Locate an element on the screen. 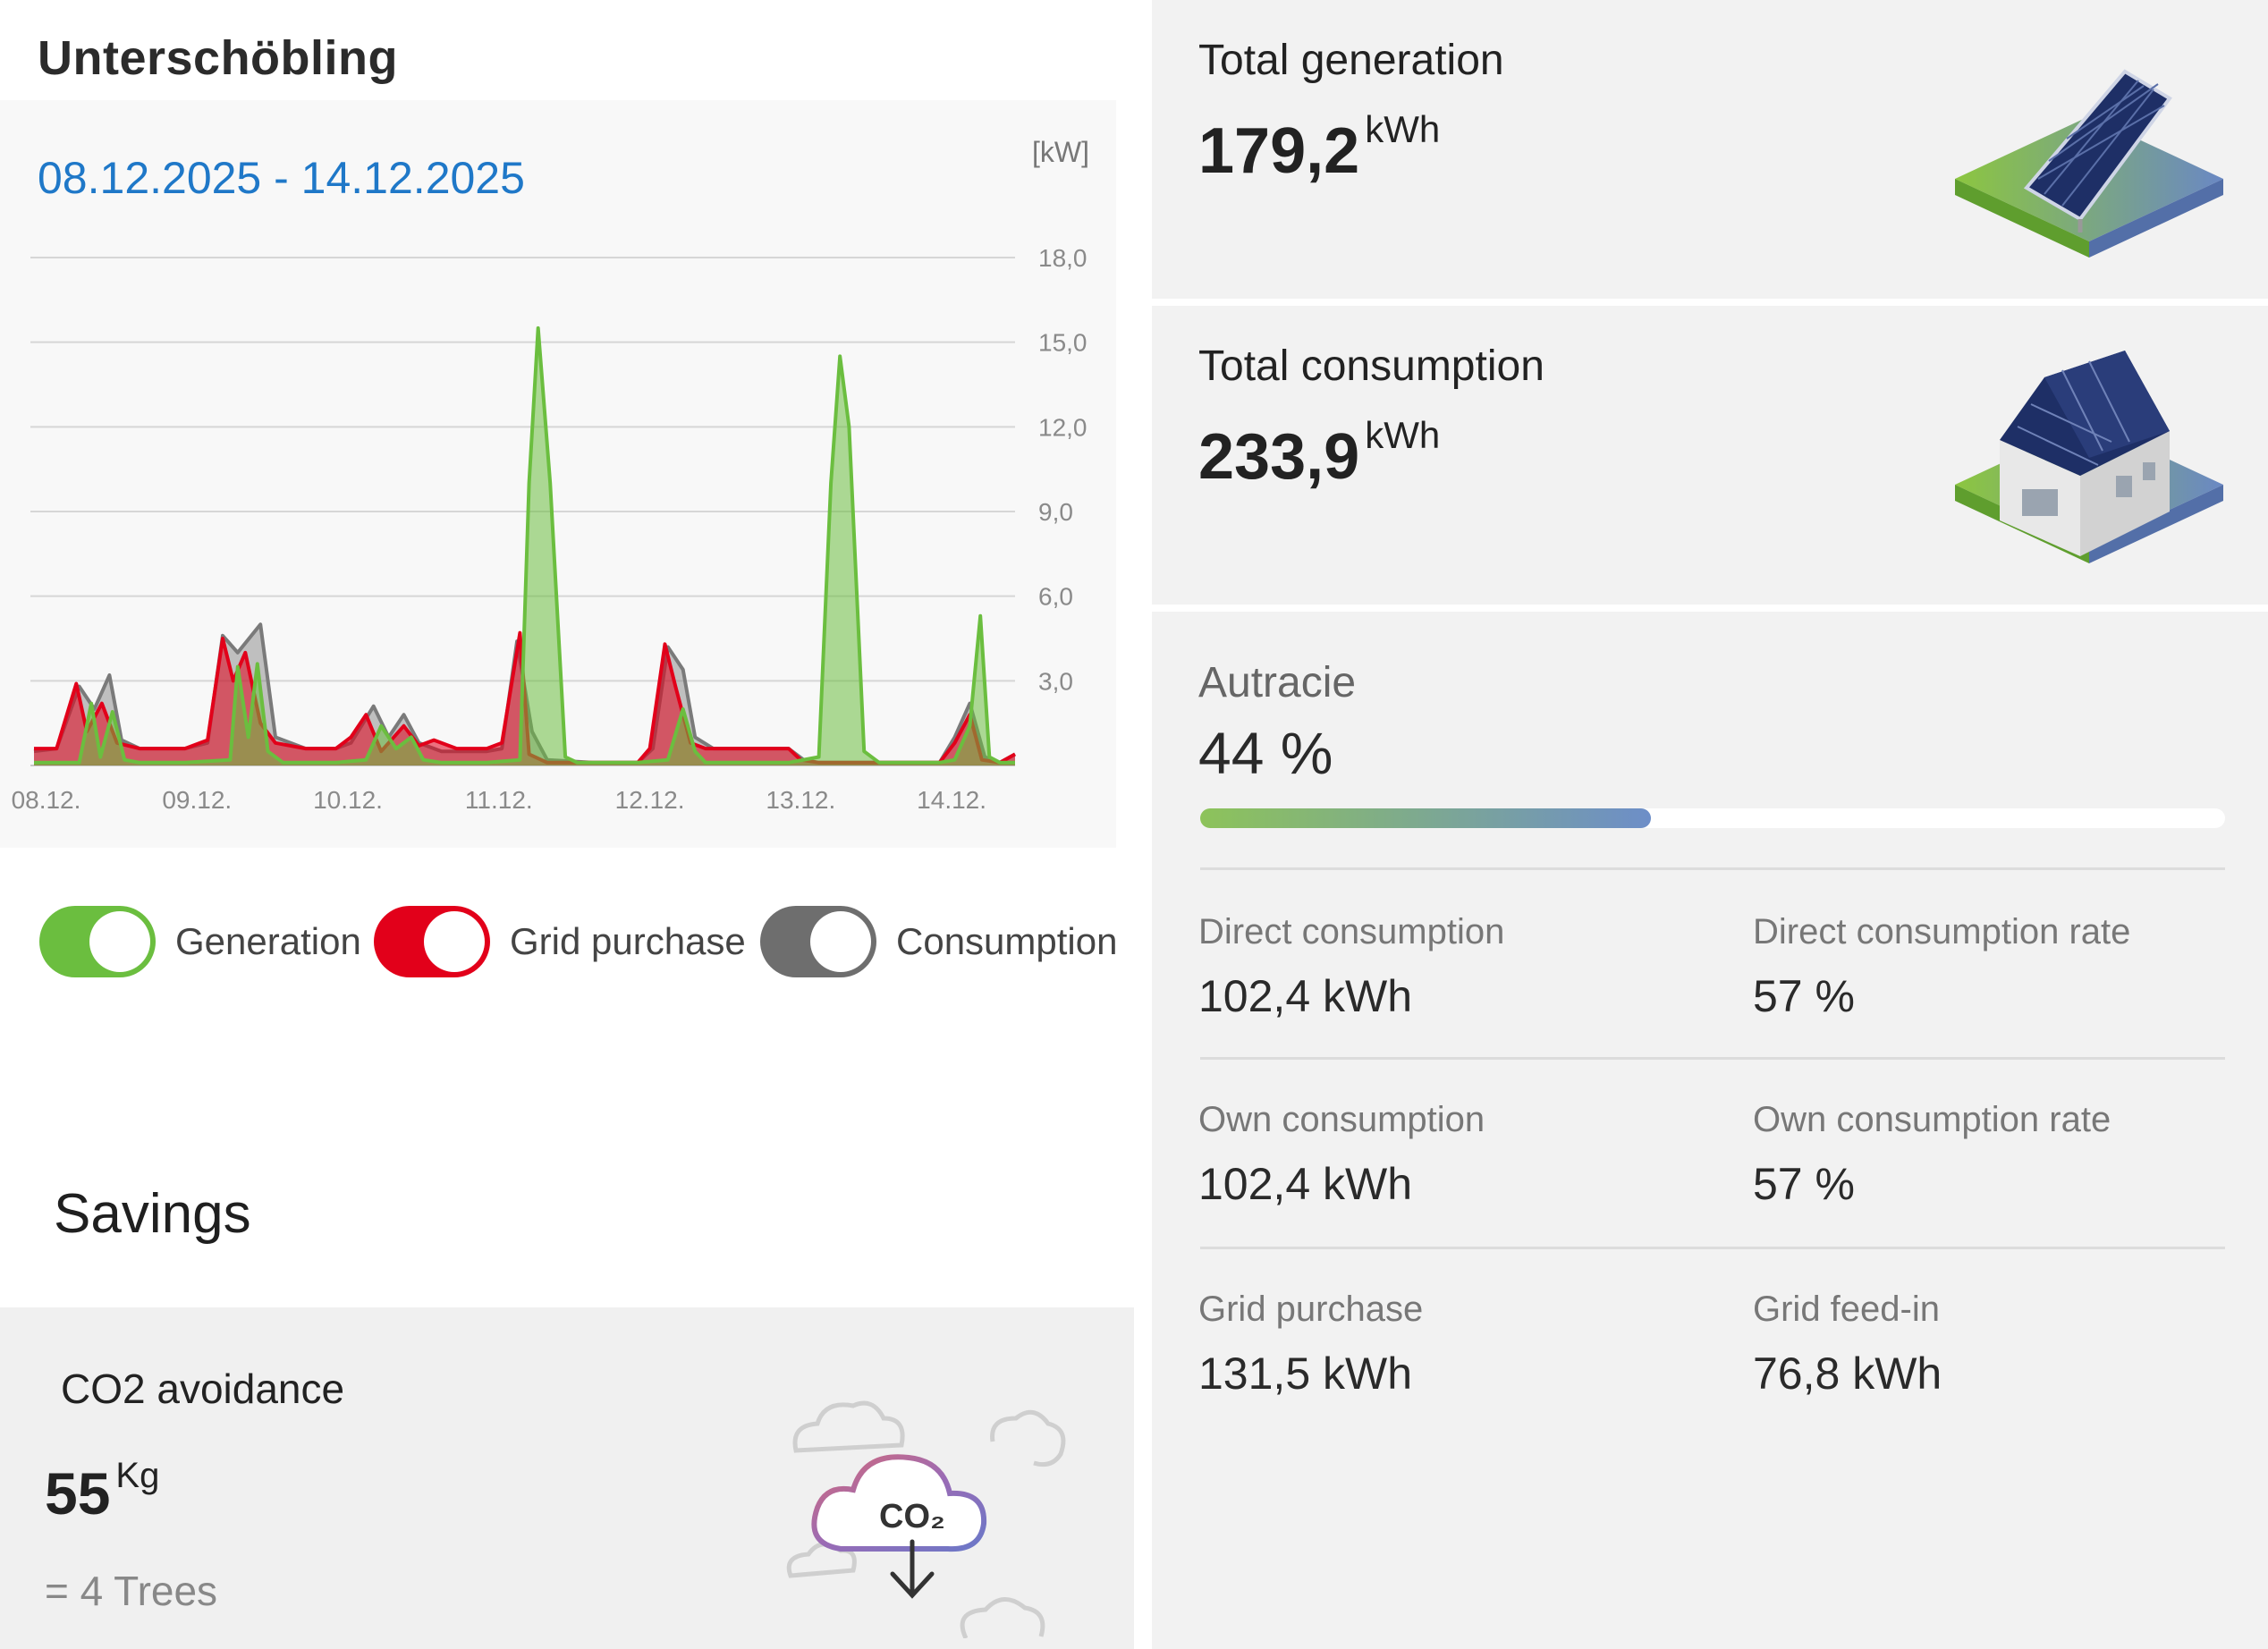  stat-label: Direct consumption is located at coordinates (1351, 931).